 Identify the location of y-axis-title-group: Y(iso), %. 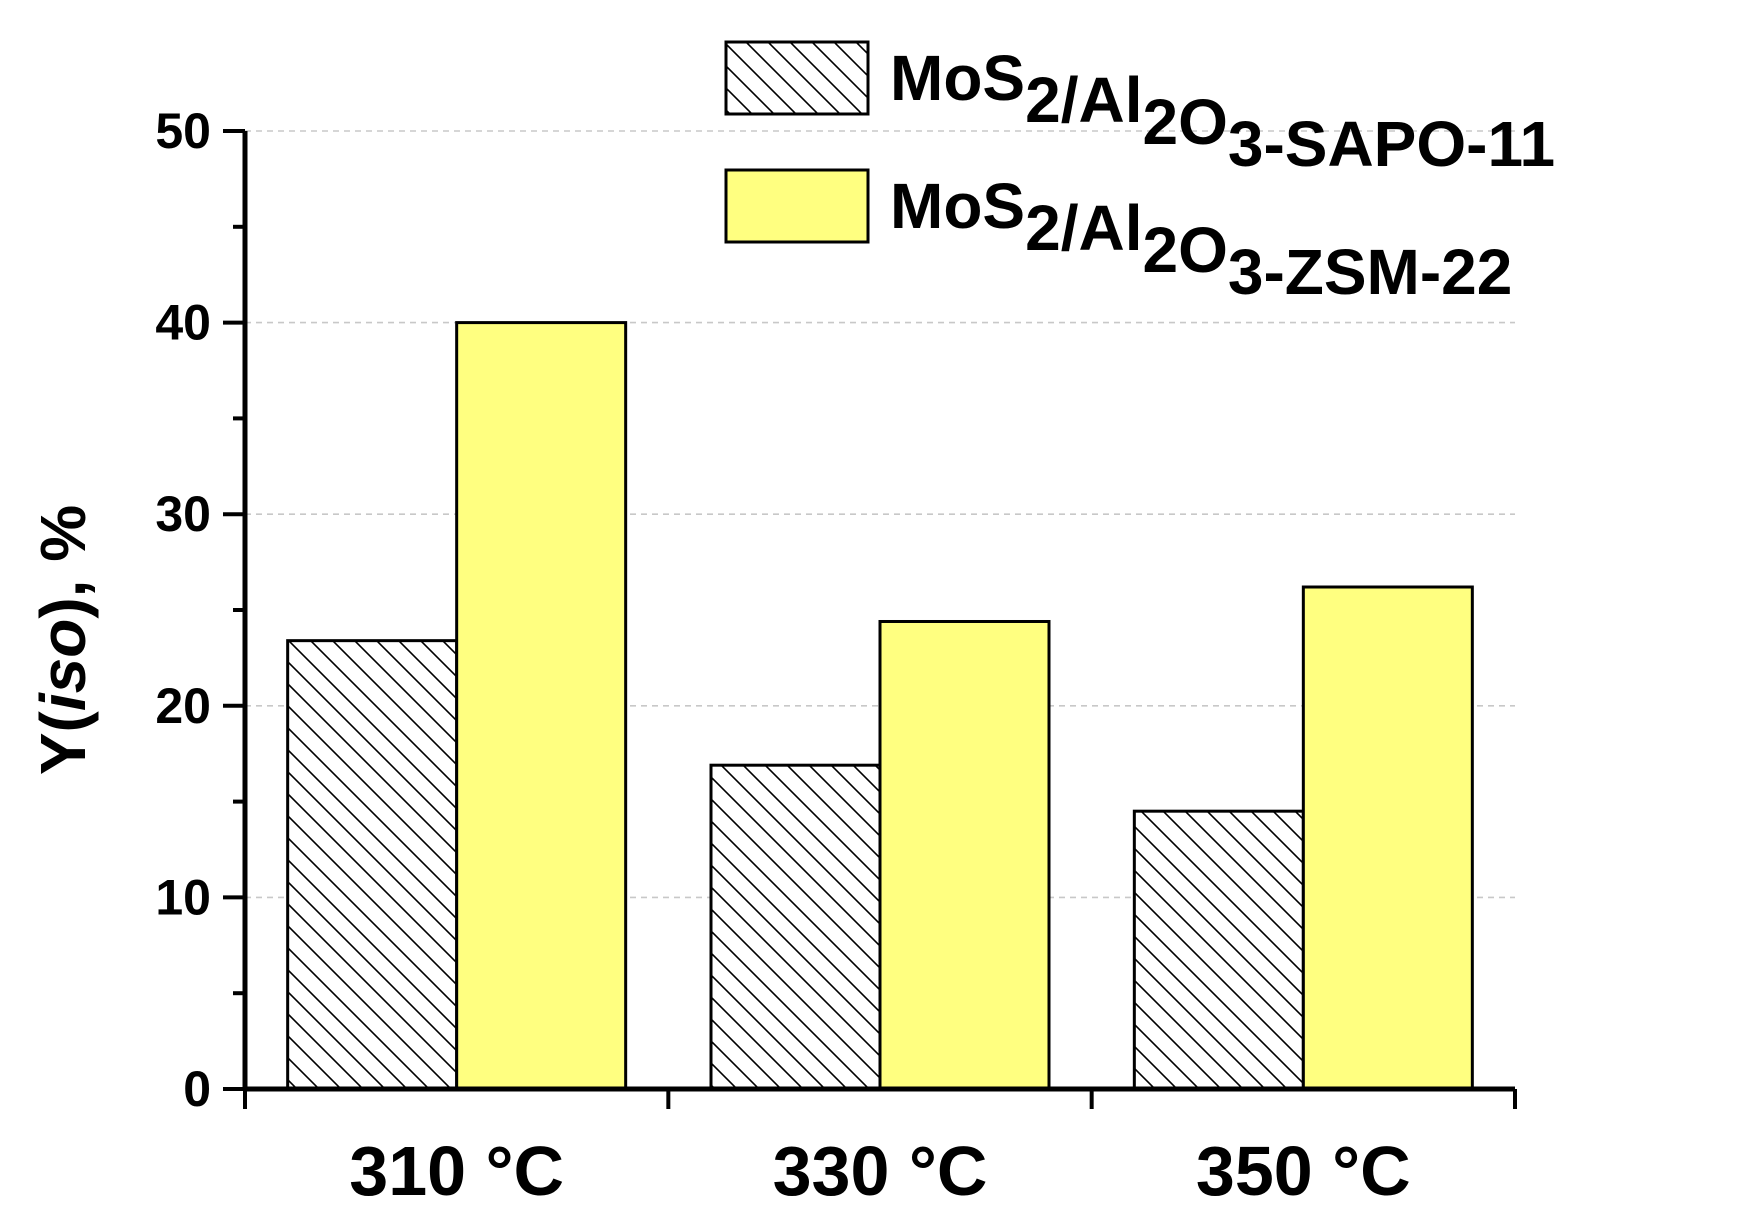
(63, 640).